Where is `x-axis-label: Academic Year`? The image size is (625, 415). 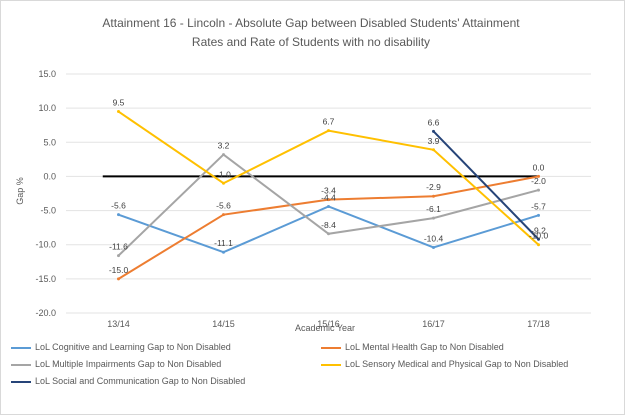 x-axis-label: Academic Year is located at coordinates (325, 328).